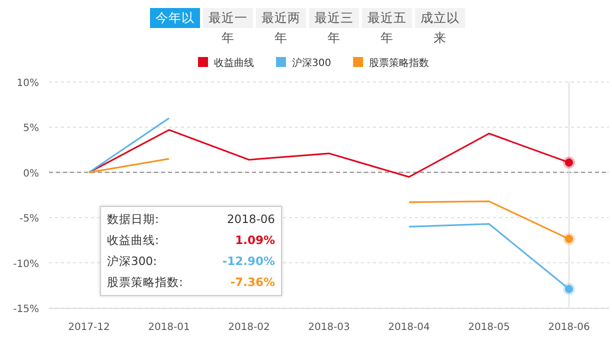 Image resolution: width=612 pixels, height=342 pixels. What do you see at coordinates (387, 27) in the screenshot?
I see `text: 最近五年` at bounding box center [387, 27].